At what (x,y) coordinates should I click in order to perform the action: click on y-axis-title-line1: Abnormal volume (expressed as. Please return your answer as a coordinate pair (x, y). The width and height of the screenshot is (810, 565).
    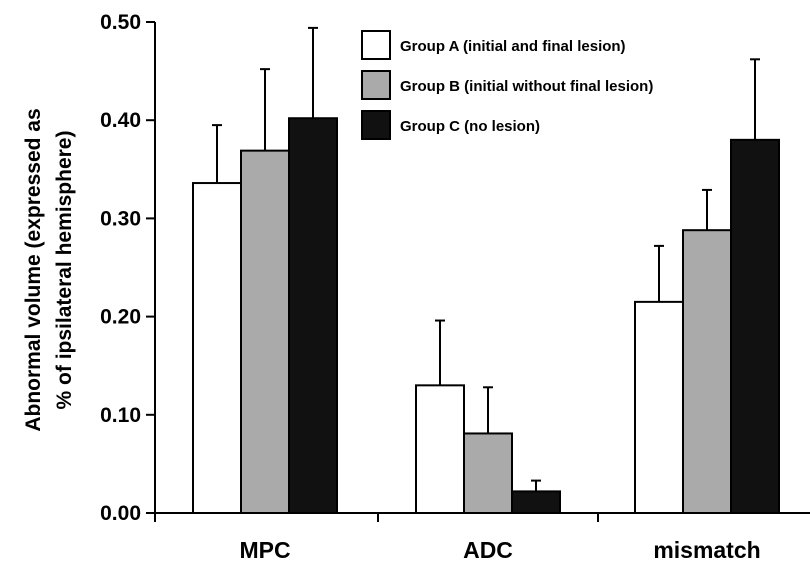
    Looking at the image, I should click on (33, 269).